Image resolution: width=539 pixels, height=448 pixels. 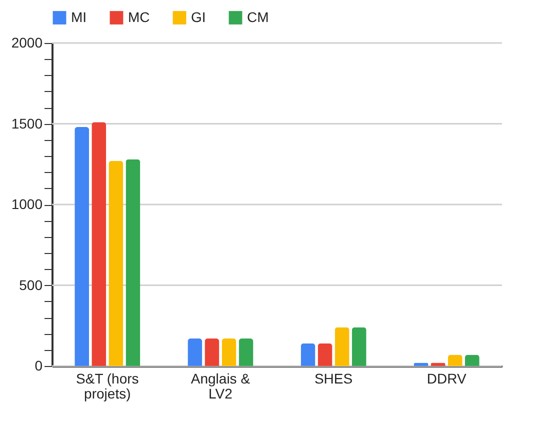 I want to click on x-tick-label: DDRV, so click(x=446, y=378).